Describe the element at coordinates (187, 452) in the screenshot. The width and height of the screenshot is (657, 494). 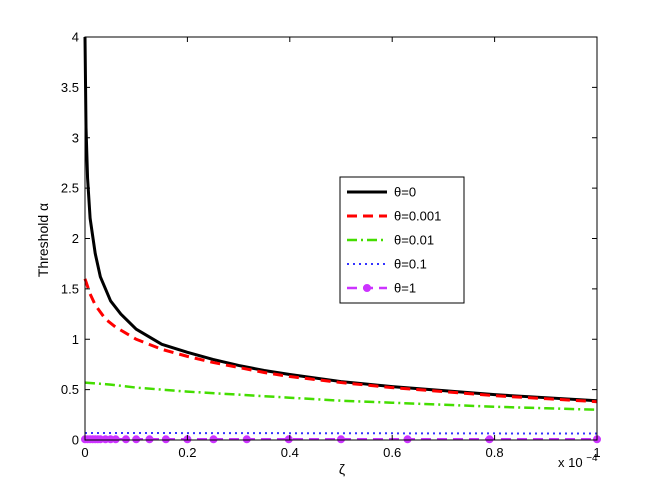
I see `x-tick-label-1: 0.2` at that location.